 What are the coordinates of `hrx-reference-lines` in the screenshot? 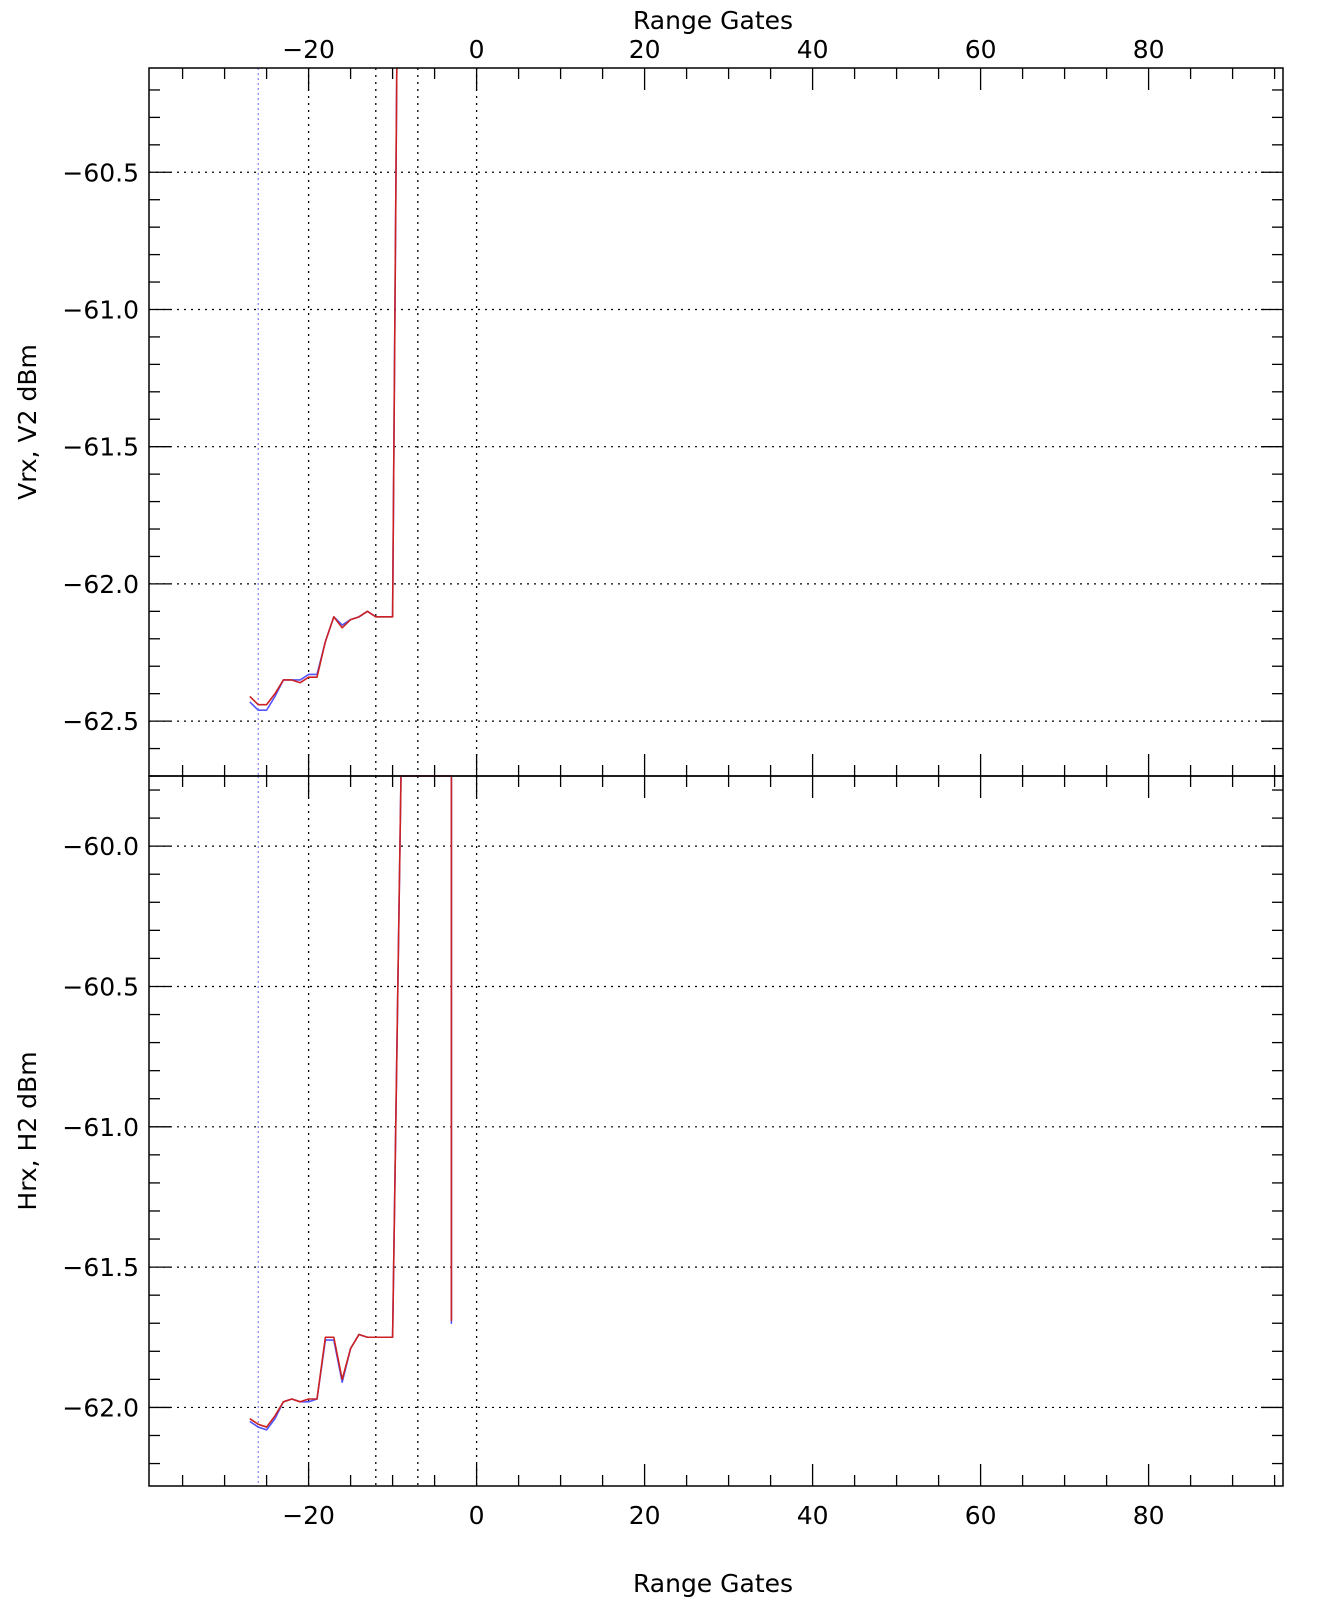 It's located at (367, 1131).